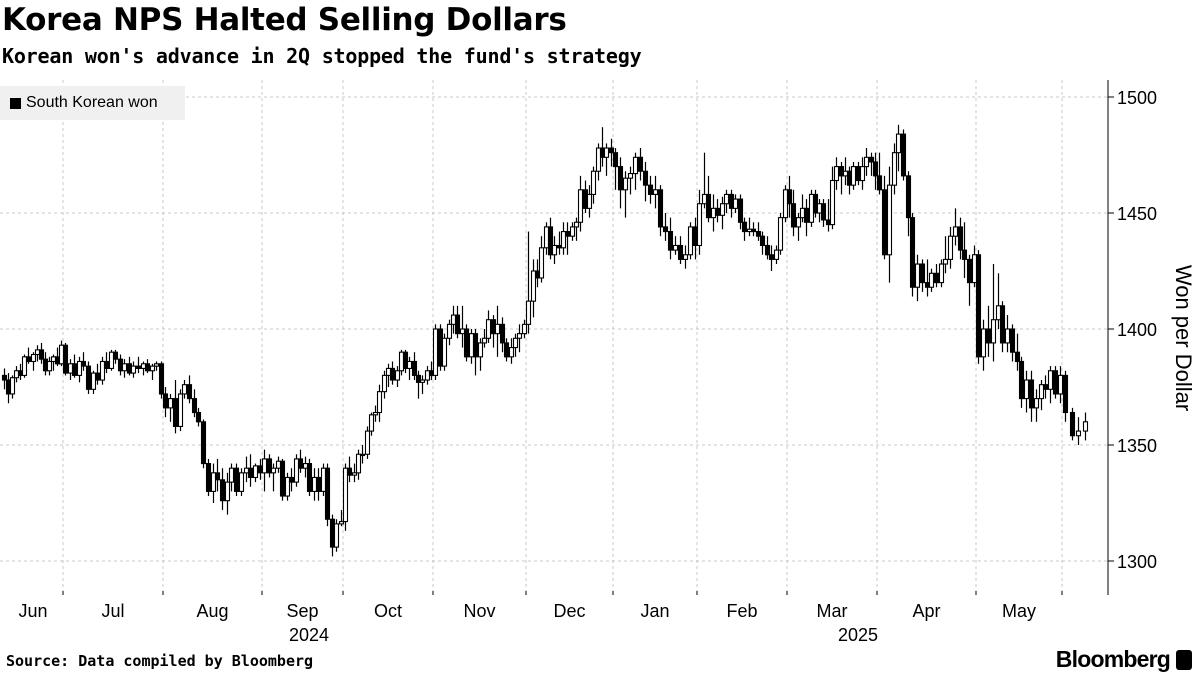 This screenshot has height=675, width=1200. What do you see at coordinates (1113, 659) in the screenshot?
I see `logo-text: Bloomberg` at bounding box center [1113, 659].